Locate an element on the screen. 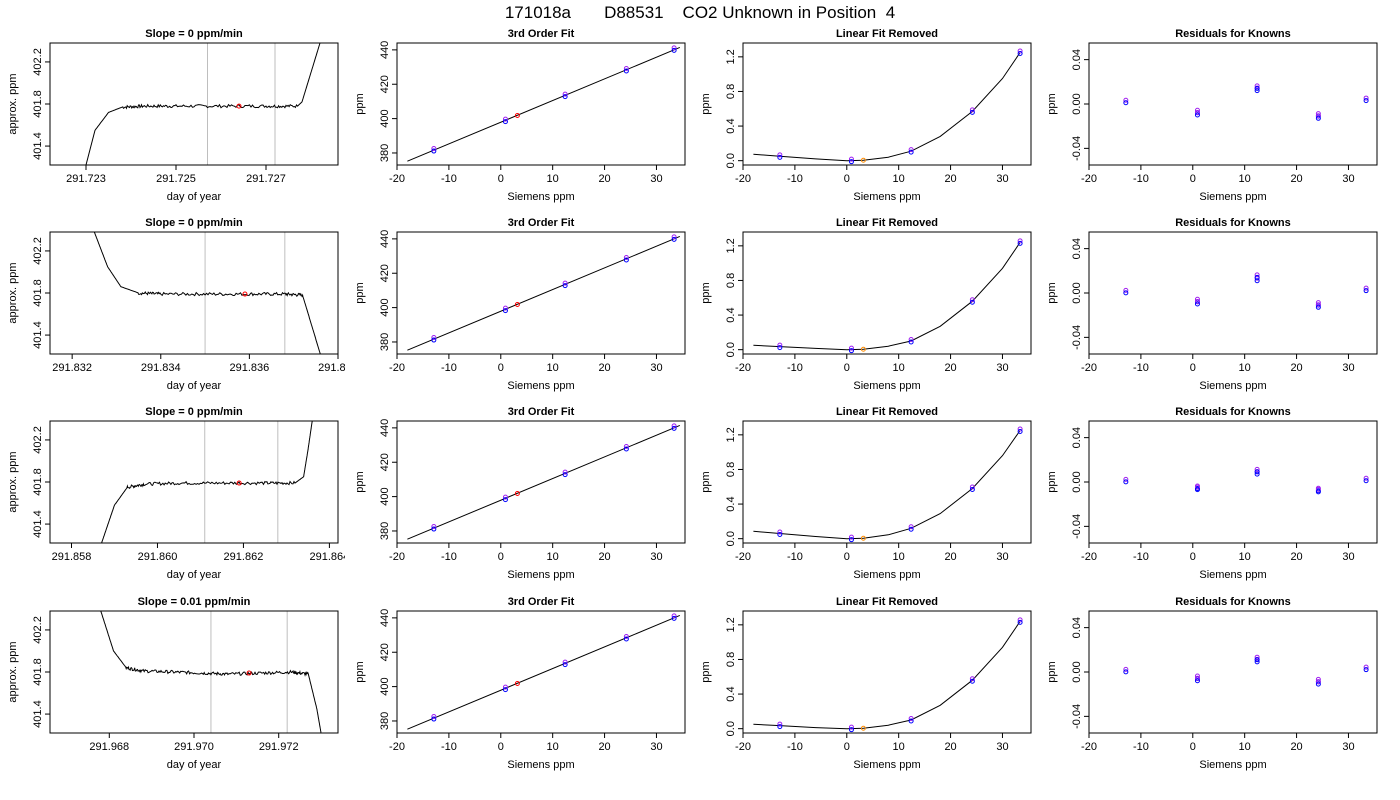 Image resolution: width=1400 pixels, height=800 pixels. y-tick-label: 401.8 is located at coordinates (38, 104).